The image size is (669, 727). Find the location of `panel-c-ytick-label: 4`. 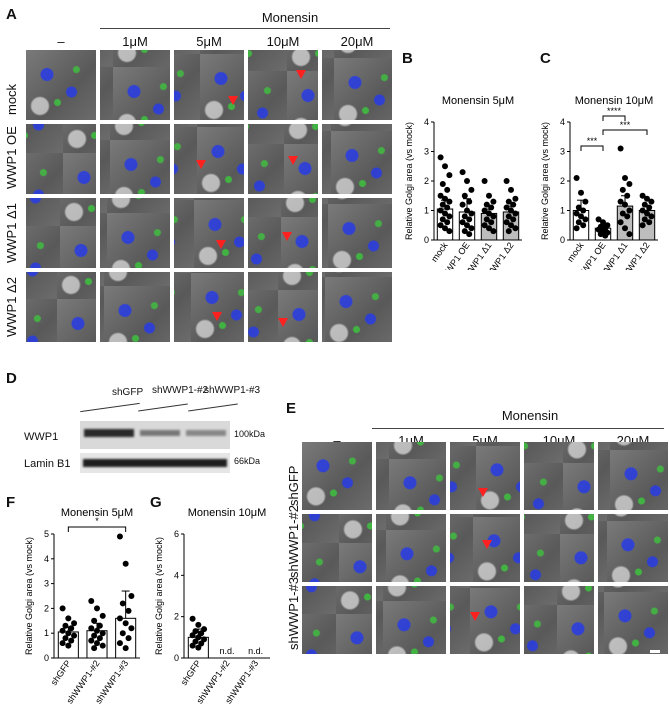

panel-c-ytick-label: 4 is located at coordinates (562, 122).